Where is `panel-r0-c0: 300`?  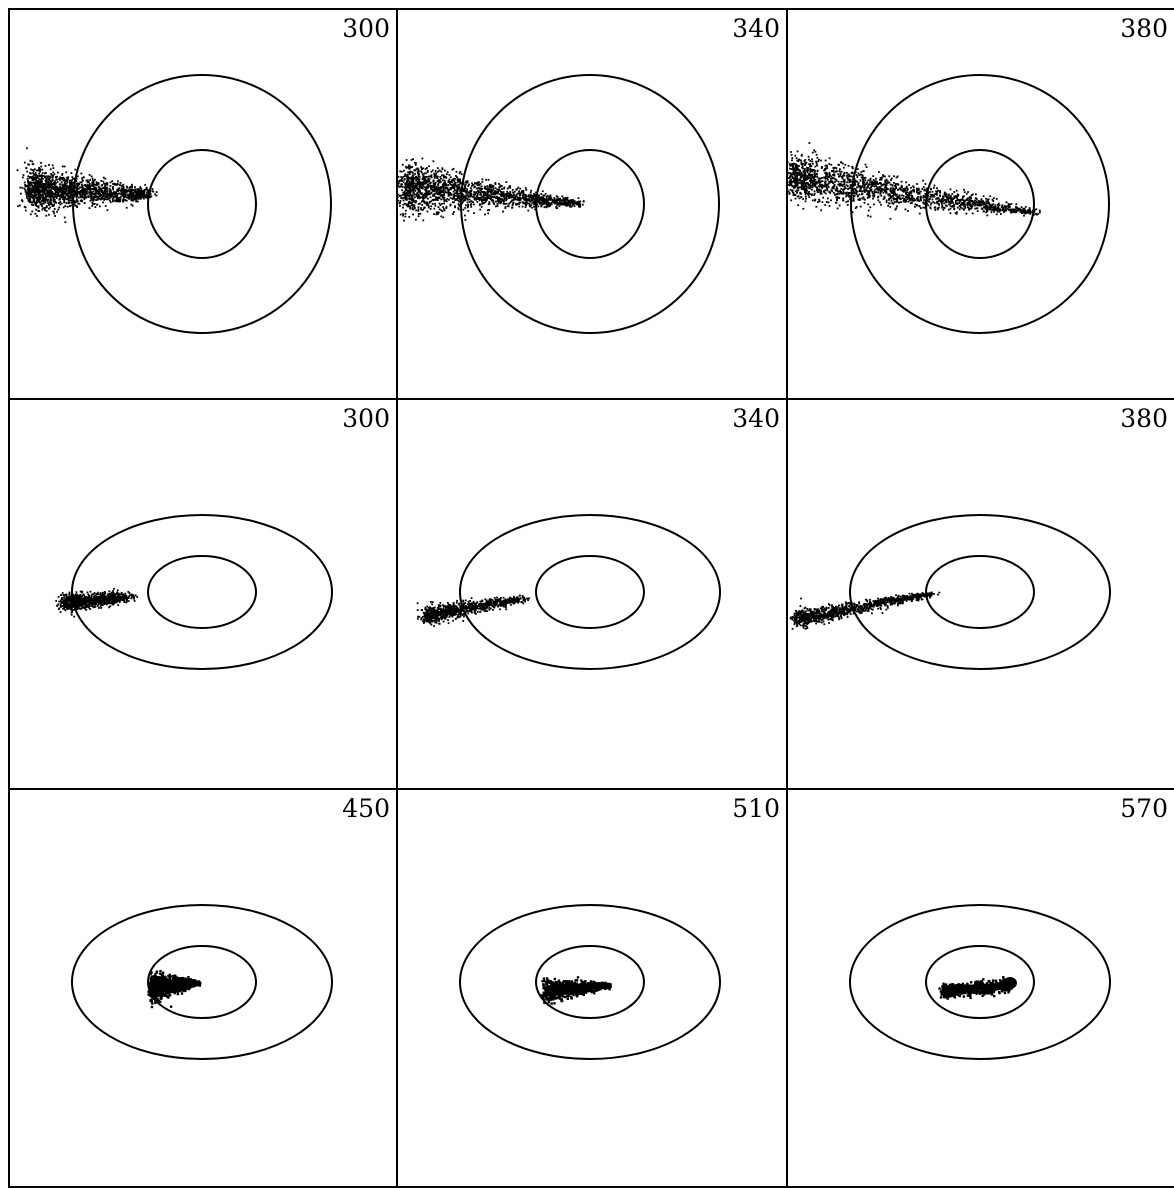 panel-r0-c0: 300 is located at coordinates (203, 204).